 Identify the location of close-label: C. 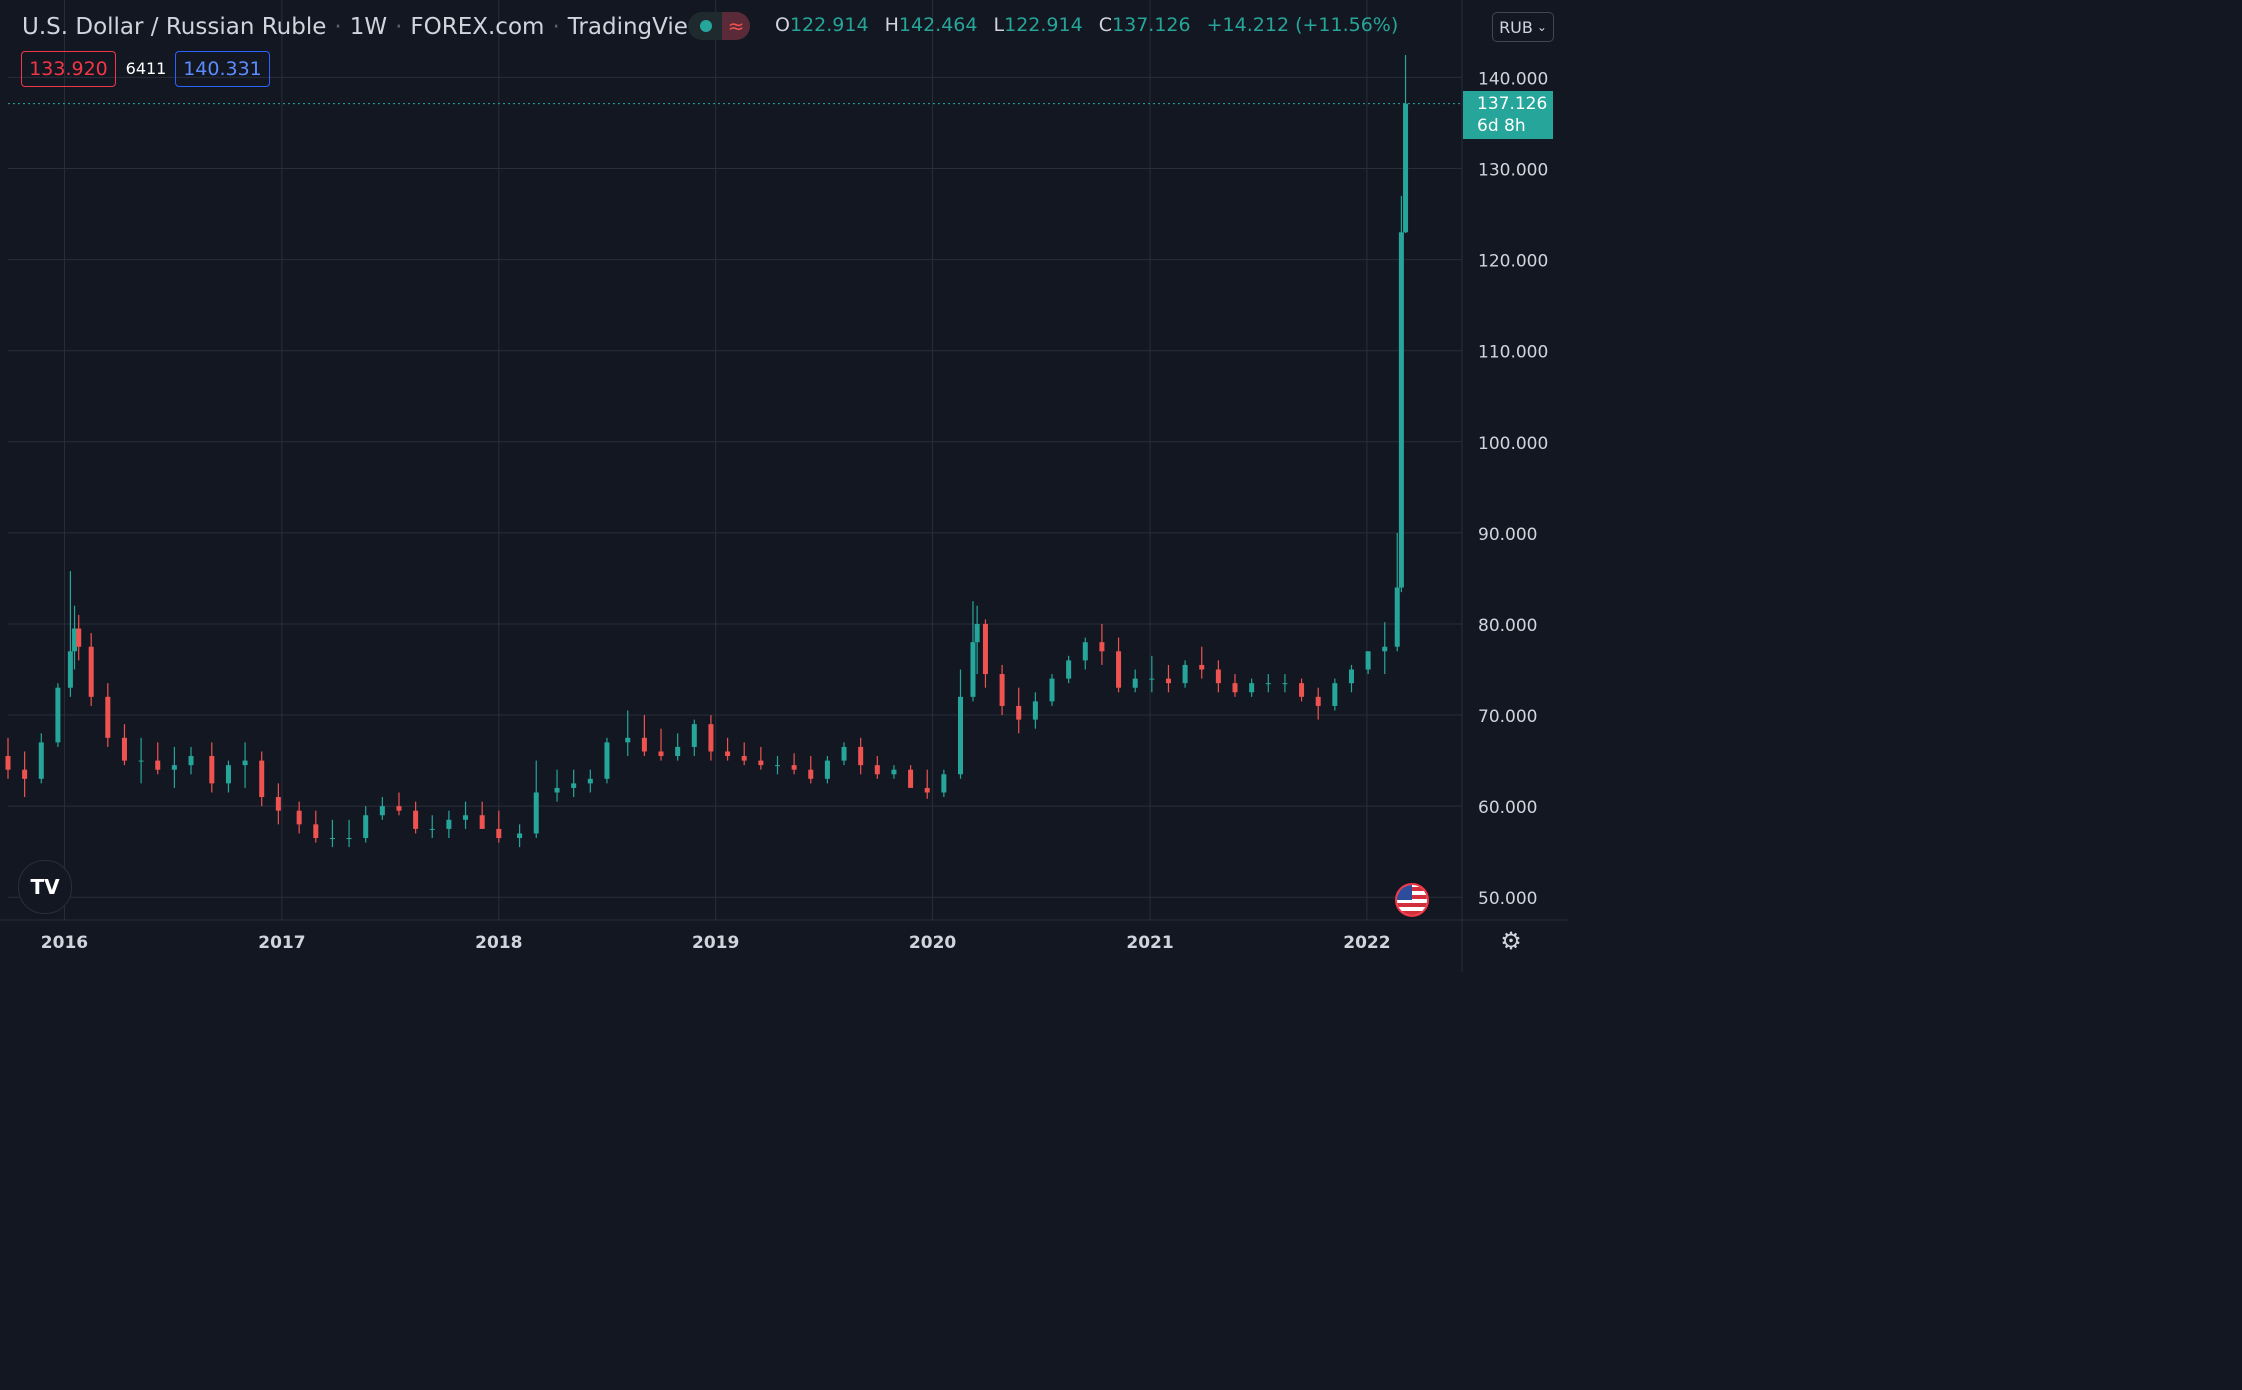
(1105, 25).